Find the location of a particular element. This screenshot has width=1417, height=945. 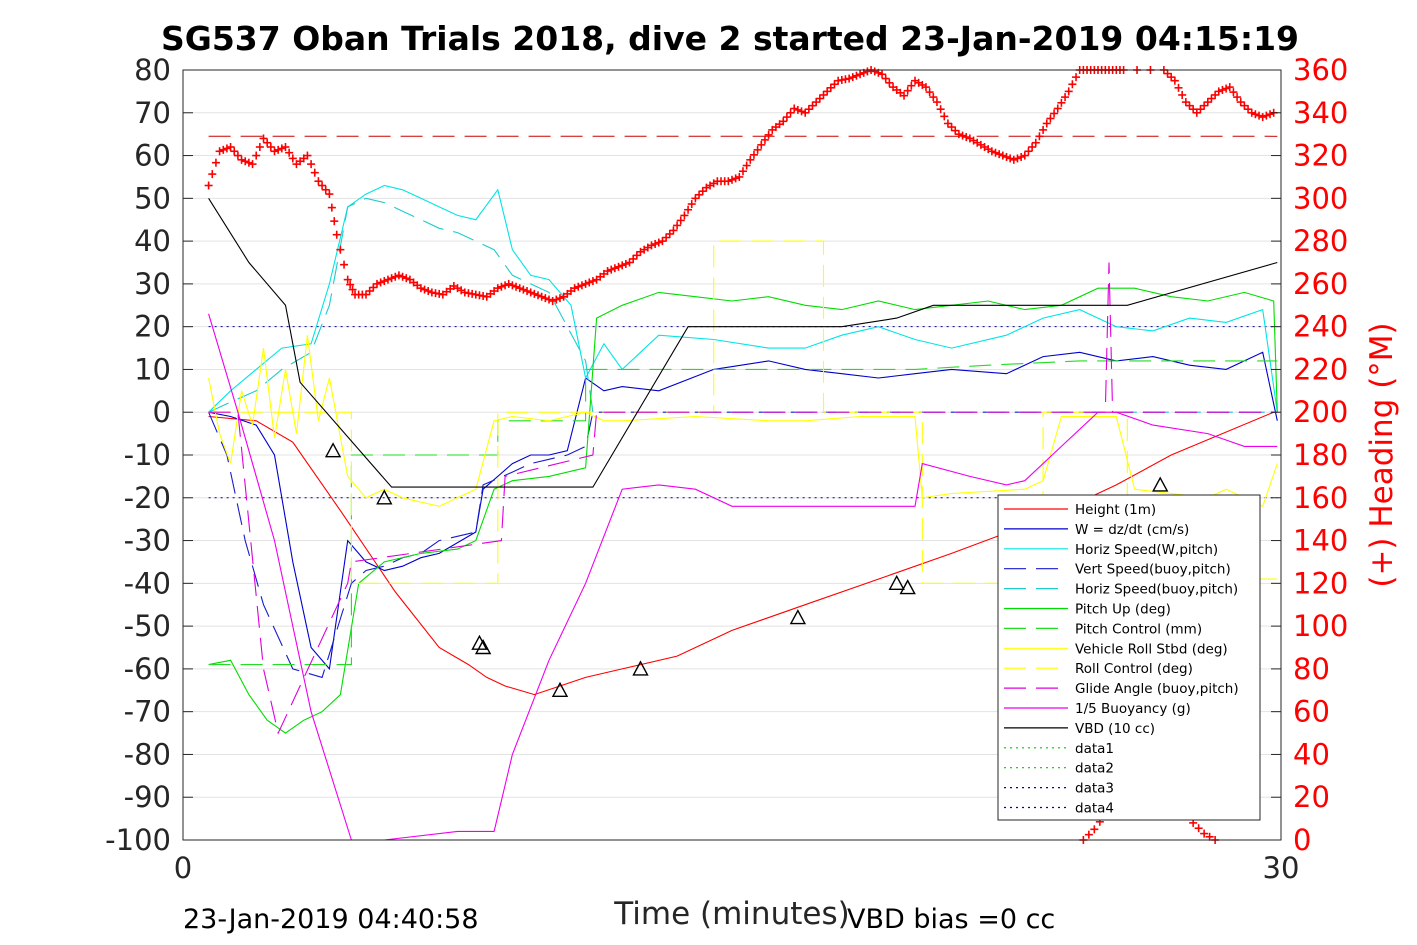

right-tick-label: 260 is located at coordinates (1320, 284).